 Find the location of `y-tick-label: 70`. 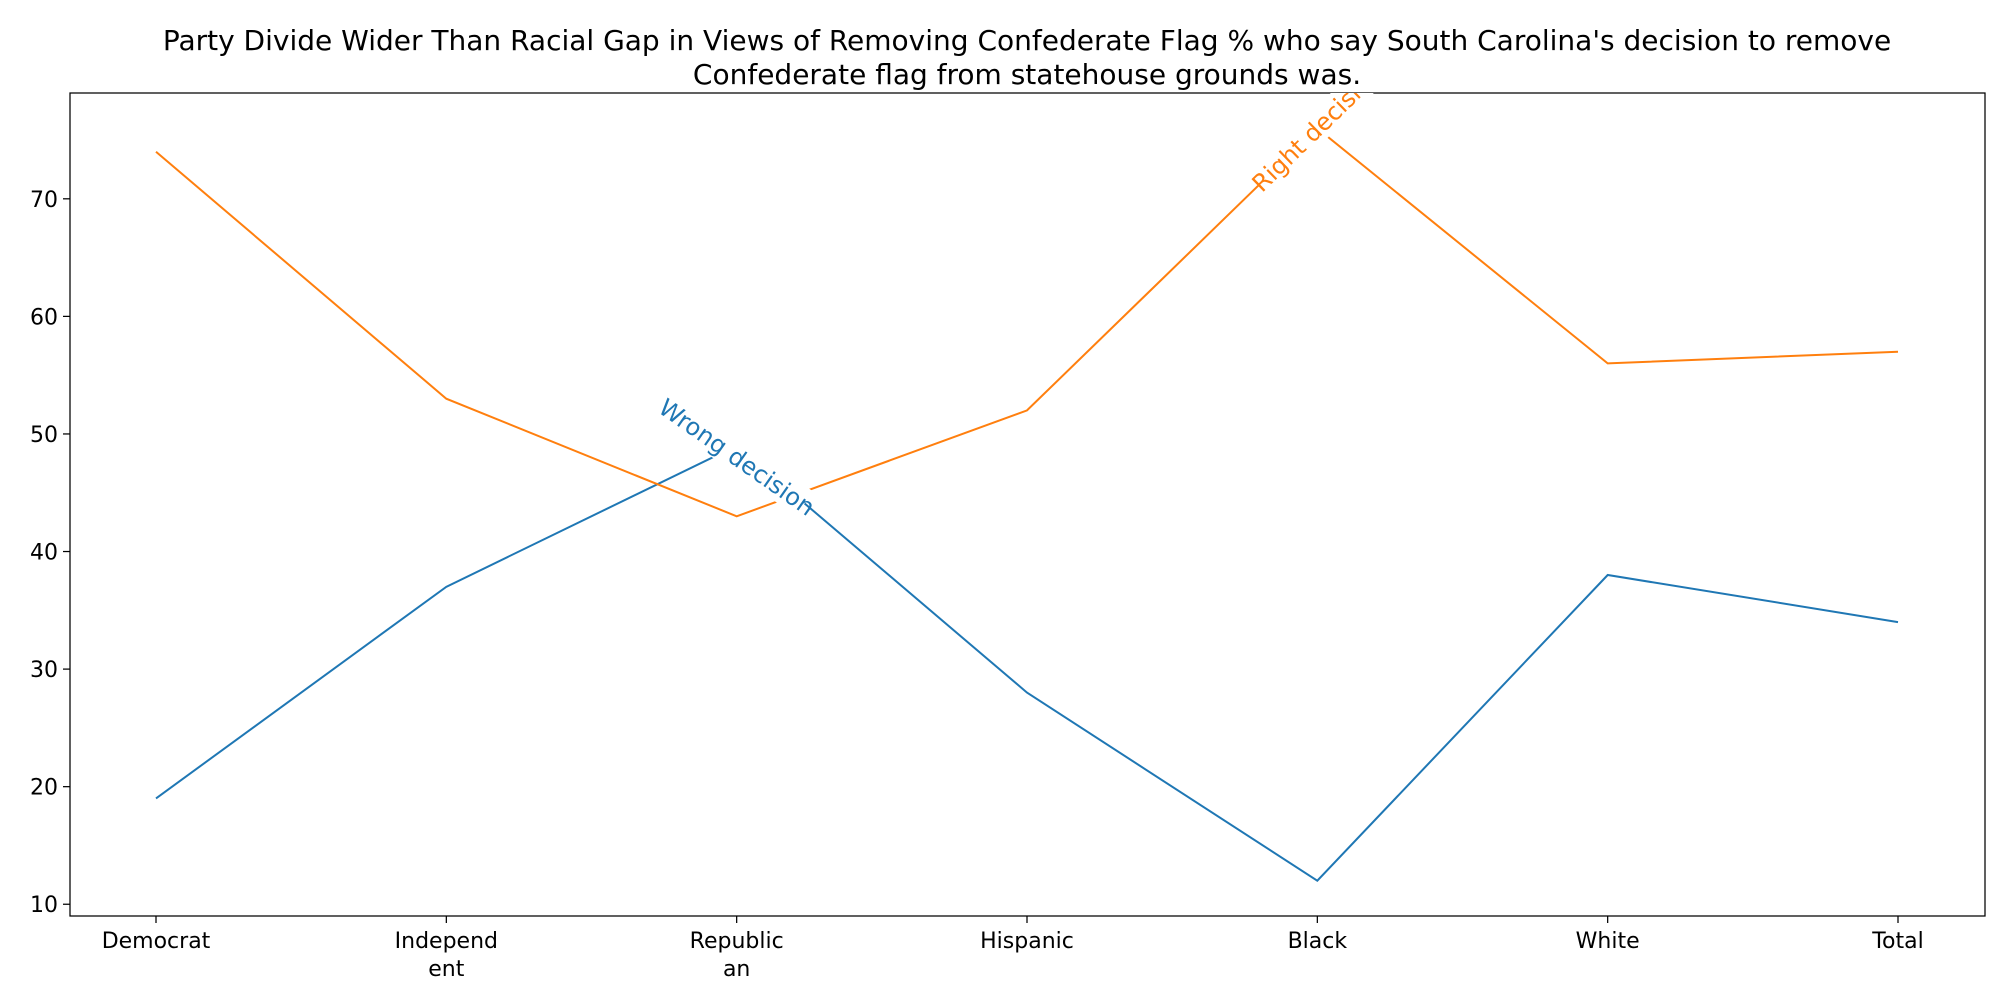

y-tick-label: 70 is located at coordinates (44, 200).